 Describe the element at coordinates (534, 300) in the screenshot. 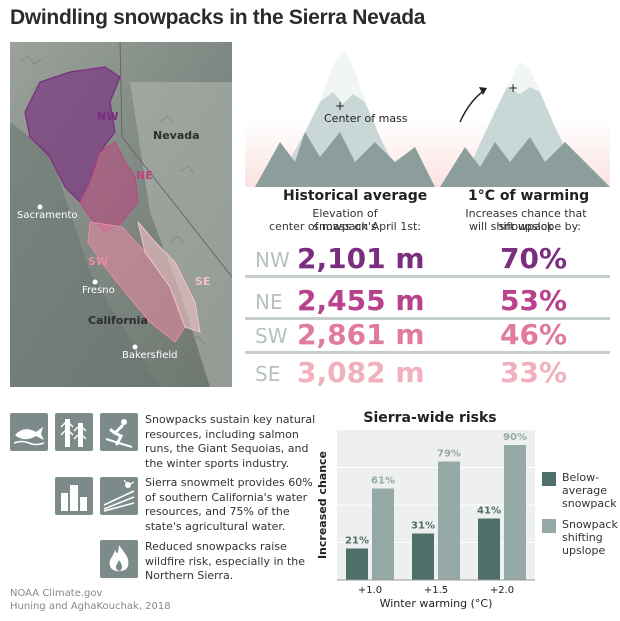

I see `chance-value: 53%` at that location.